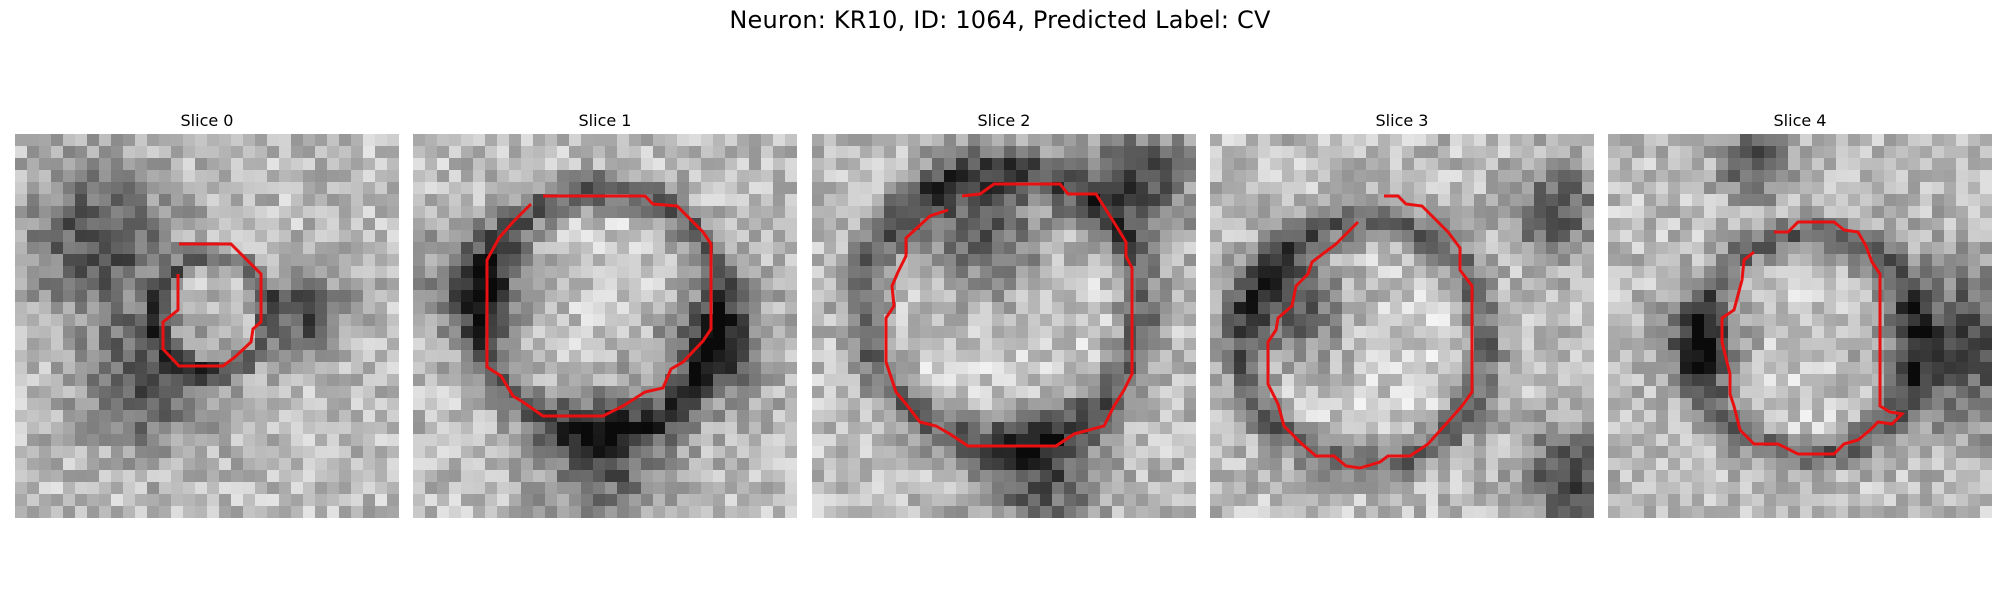 Image resolution: width=2000 pixels, height=600 pixels. Describe the element at coordinates (1402, 120) in the screenshot. I see `slice-title-3: Slice 3` at that location.